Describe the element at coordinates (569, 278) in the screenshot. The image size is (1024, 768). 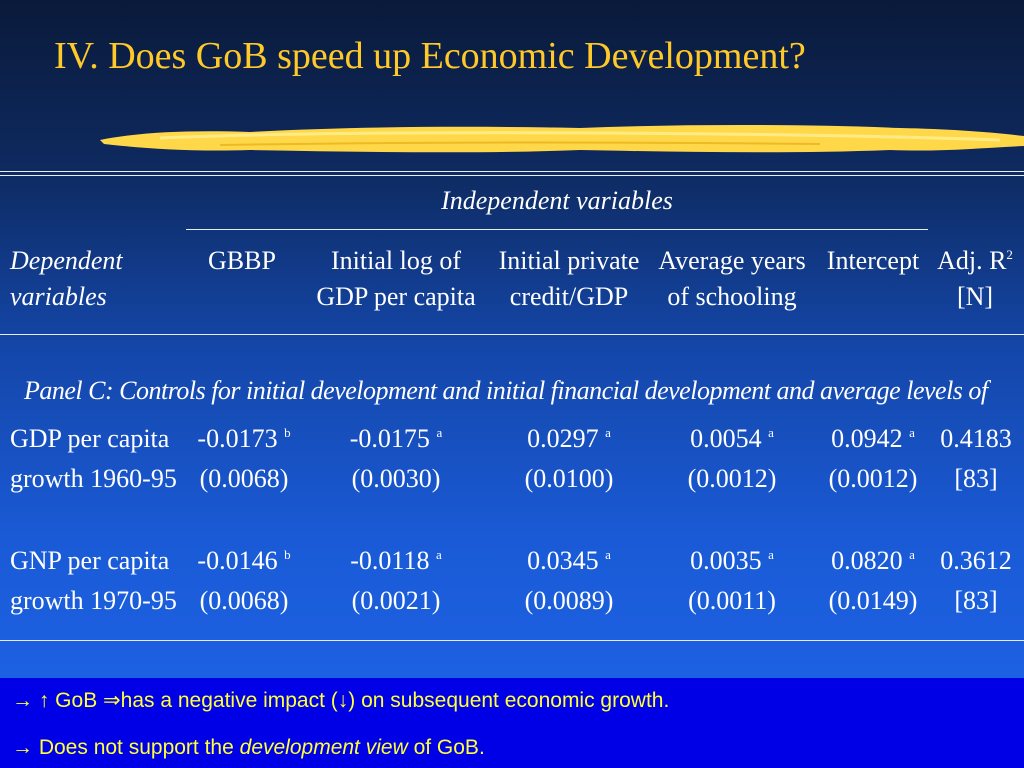
I see `column-header-initial-private-credit: Initial private credit/GDP` at that location.